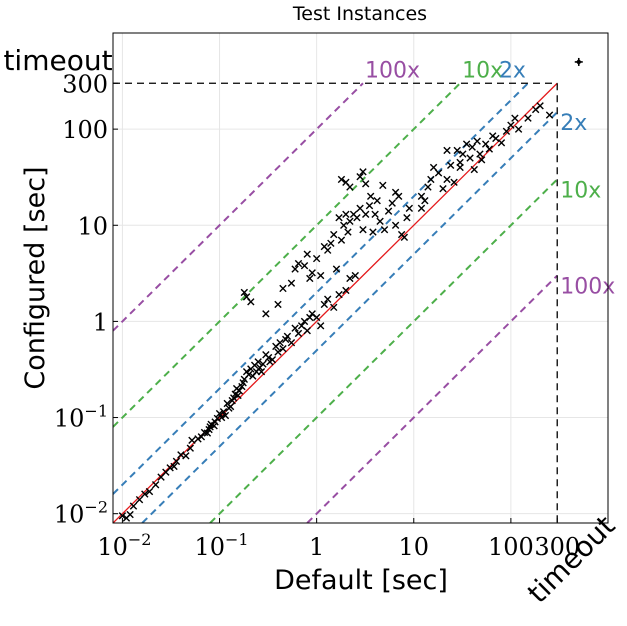 Image resolution: width=627 pixels, height=626 pixels. What do you see at coordinates (316, 547) in the screenshot?
I see `x-tick-label: 1` at bounding box center [316, 547].